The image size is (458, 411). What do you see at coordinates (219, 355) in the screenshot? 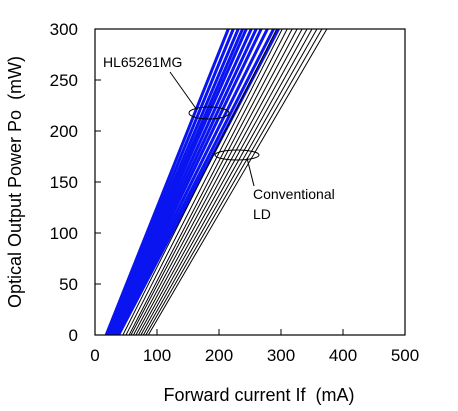
I see `x-tick-label-200: 200` at bounding box center [219, 355].